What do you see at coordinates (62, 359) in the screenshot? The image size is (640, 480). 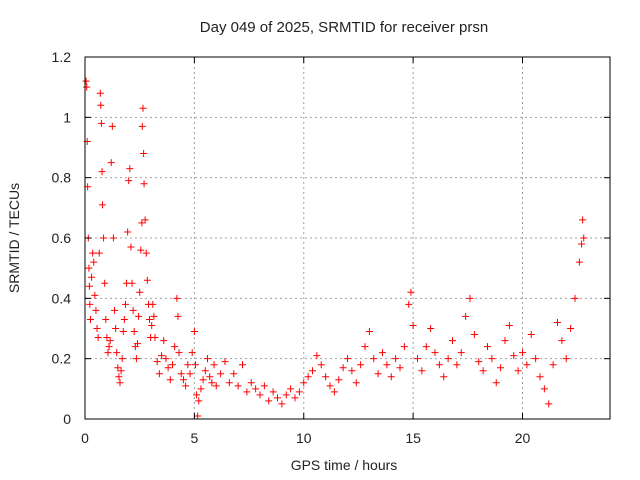 I see `y-tick-label: 0.2` at bounding box center [62, 359].